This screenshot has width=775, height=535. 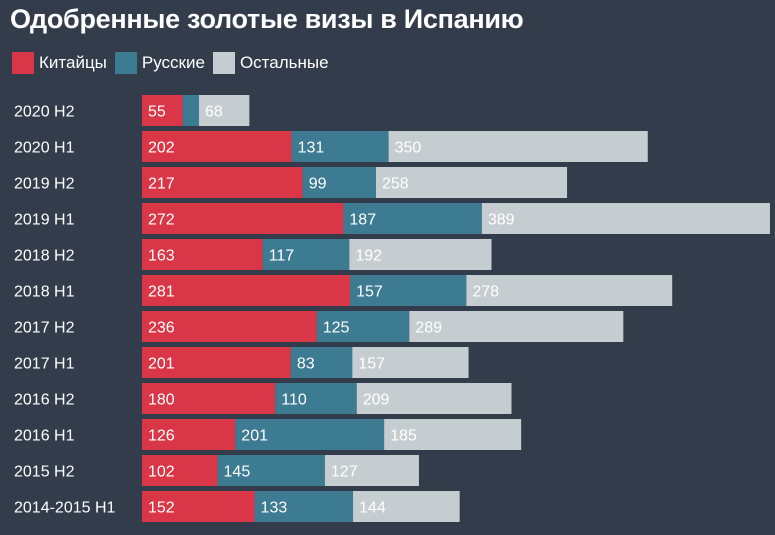 I want to click on data-label-chinese-2019-h2: 217, so click(x=161, y=184).